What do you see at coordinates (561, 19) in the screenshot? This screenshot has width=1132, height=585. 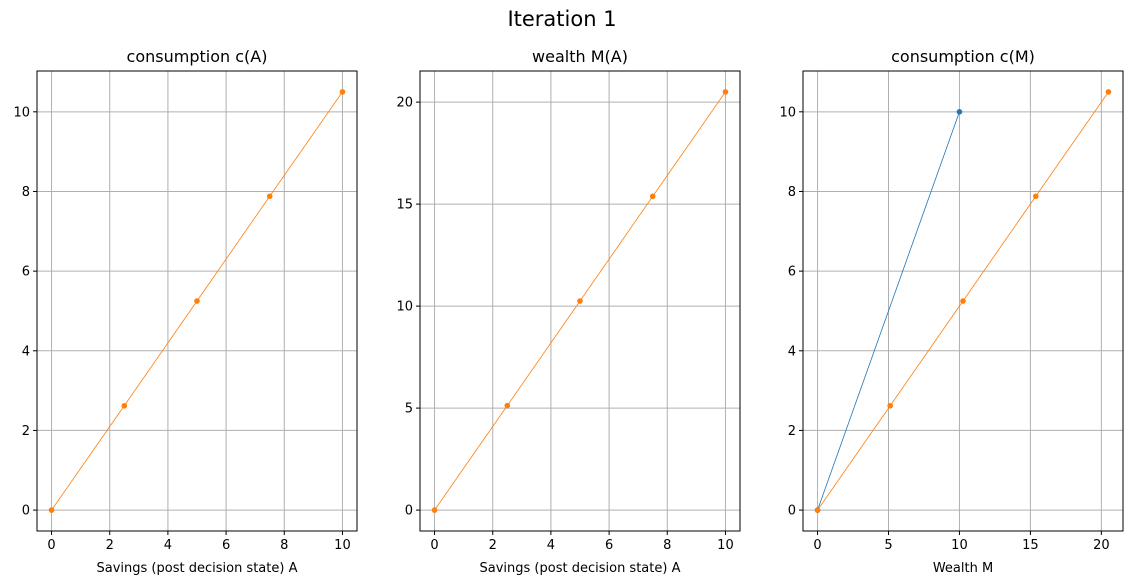 I see `figure-suptitle: Iteration 1` at bounding box center [561, 19].